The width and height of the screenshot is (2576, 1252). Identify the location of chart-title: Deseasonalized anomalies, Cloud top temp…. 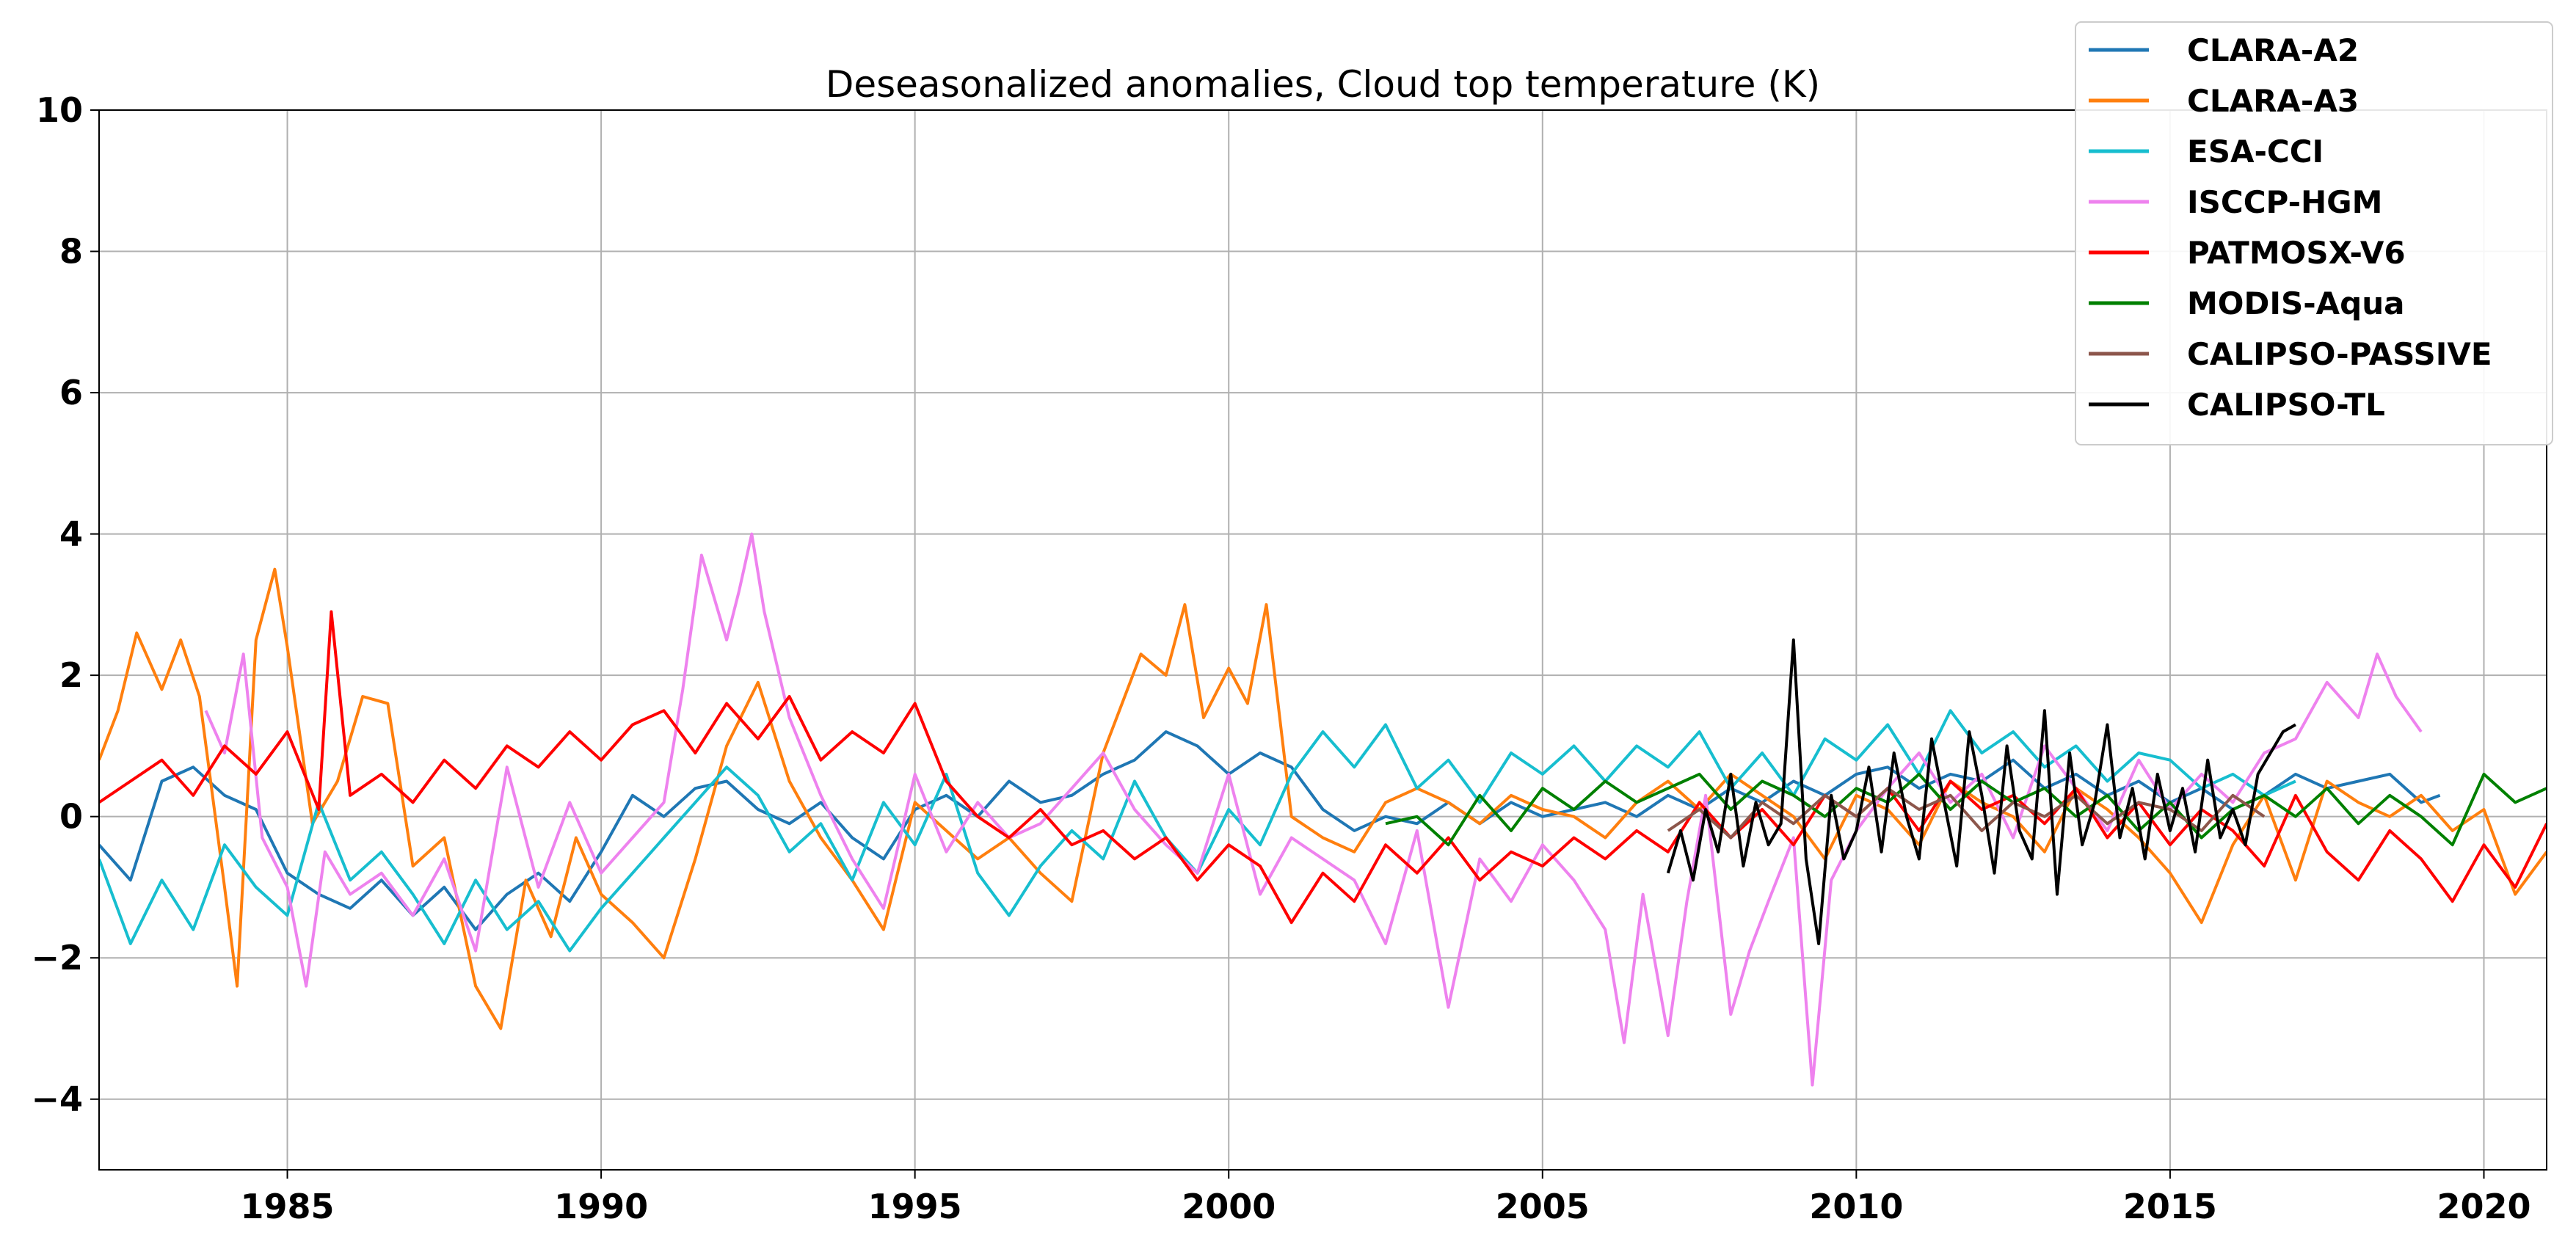
(1323, 85).